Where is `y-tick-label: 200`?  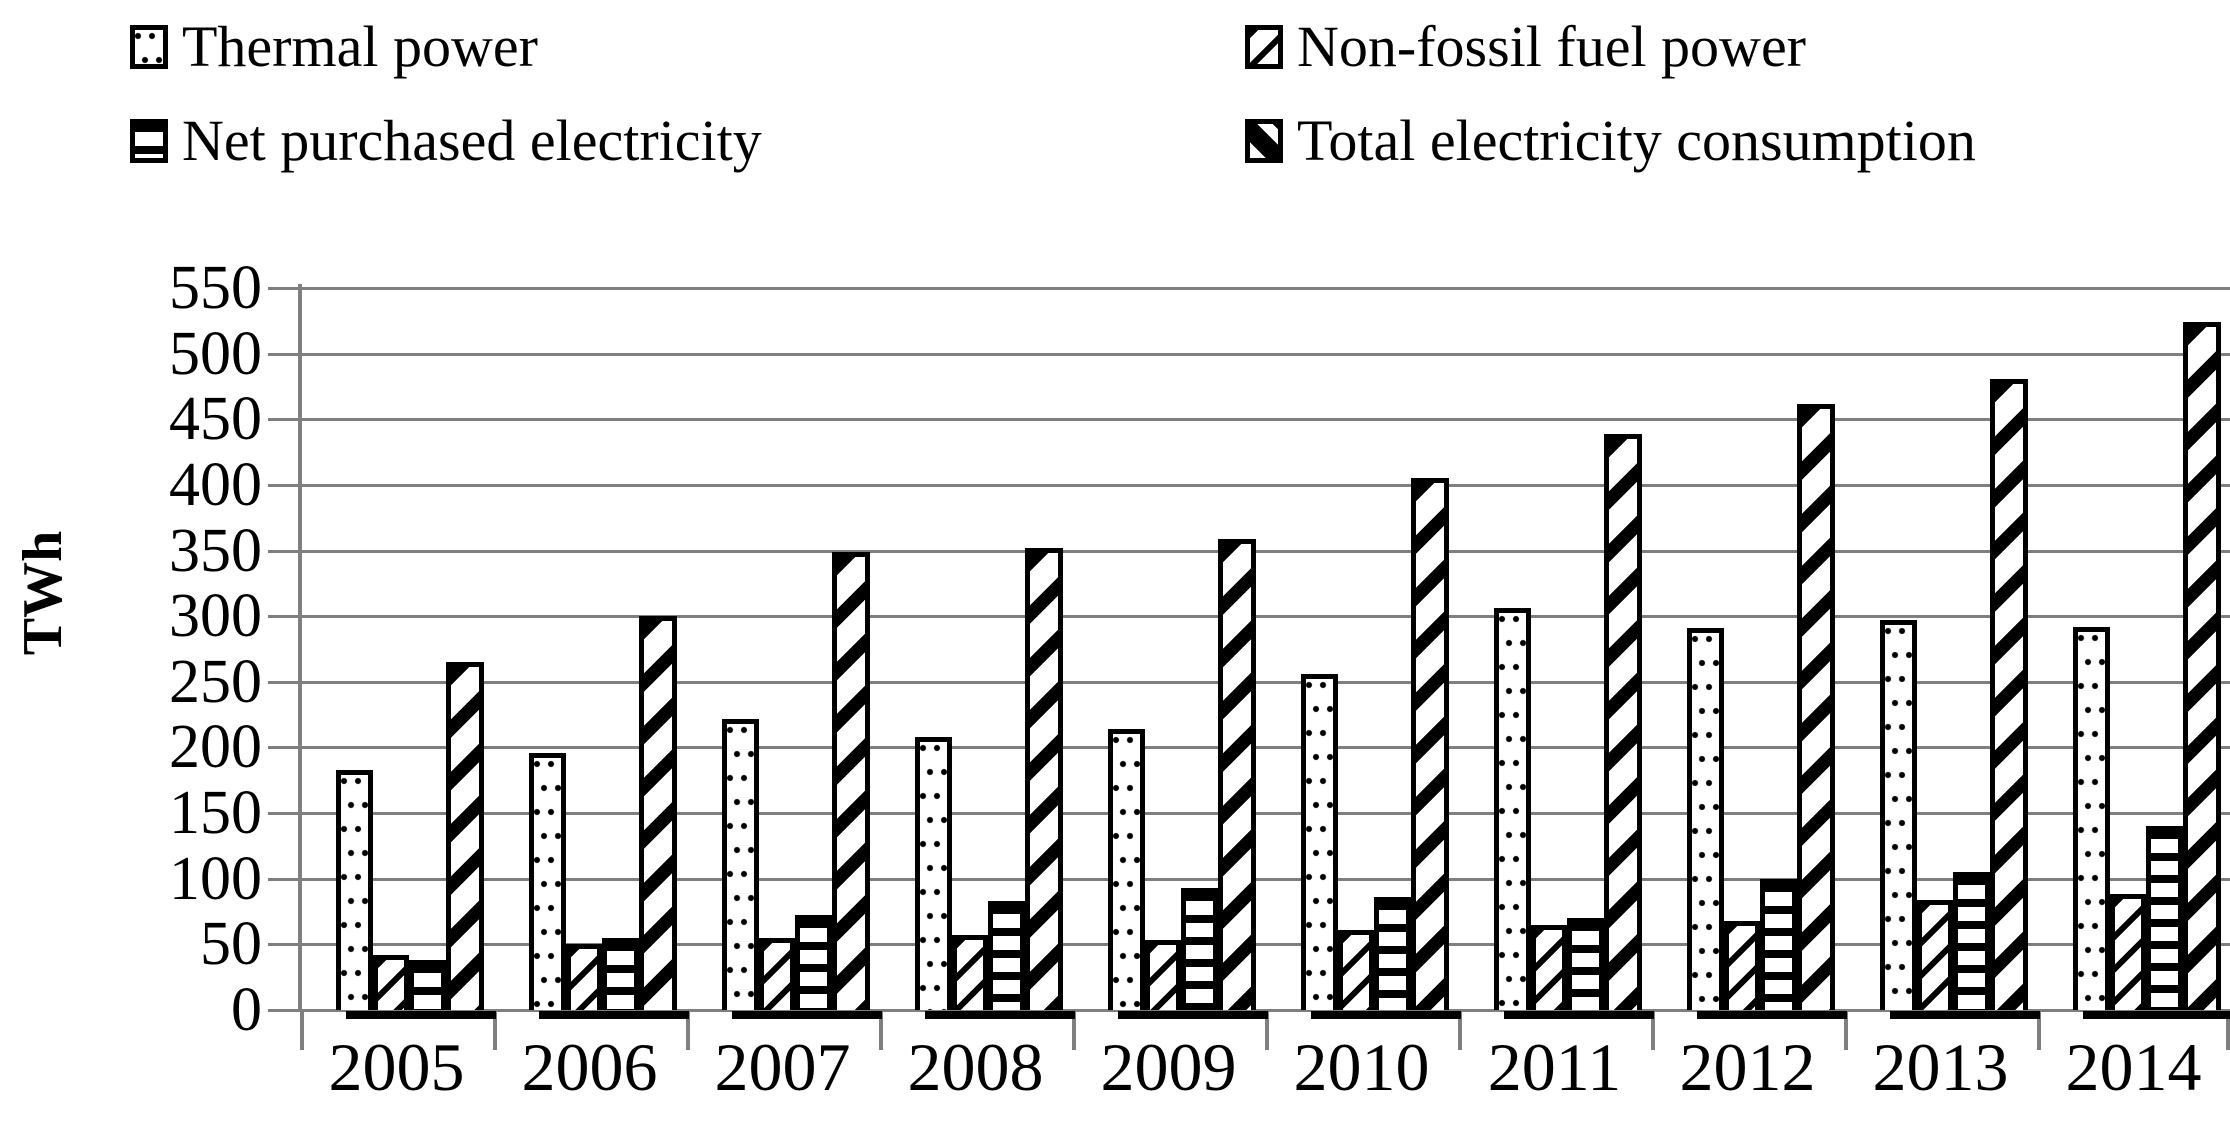
y-tick-label: 200 is located at coordinates (215, 747).